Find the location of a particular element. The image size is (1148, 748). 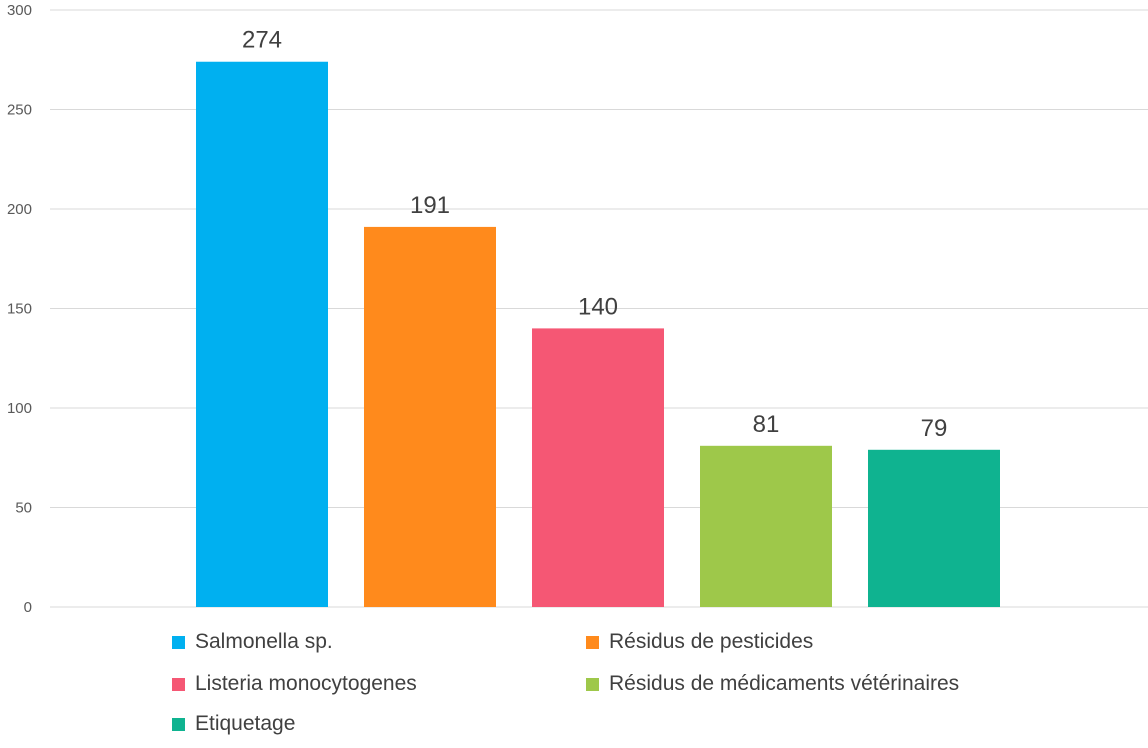

y-tick-label: 250 is located at coordinates (19, 110).